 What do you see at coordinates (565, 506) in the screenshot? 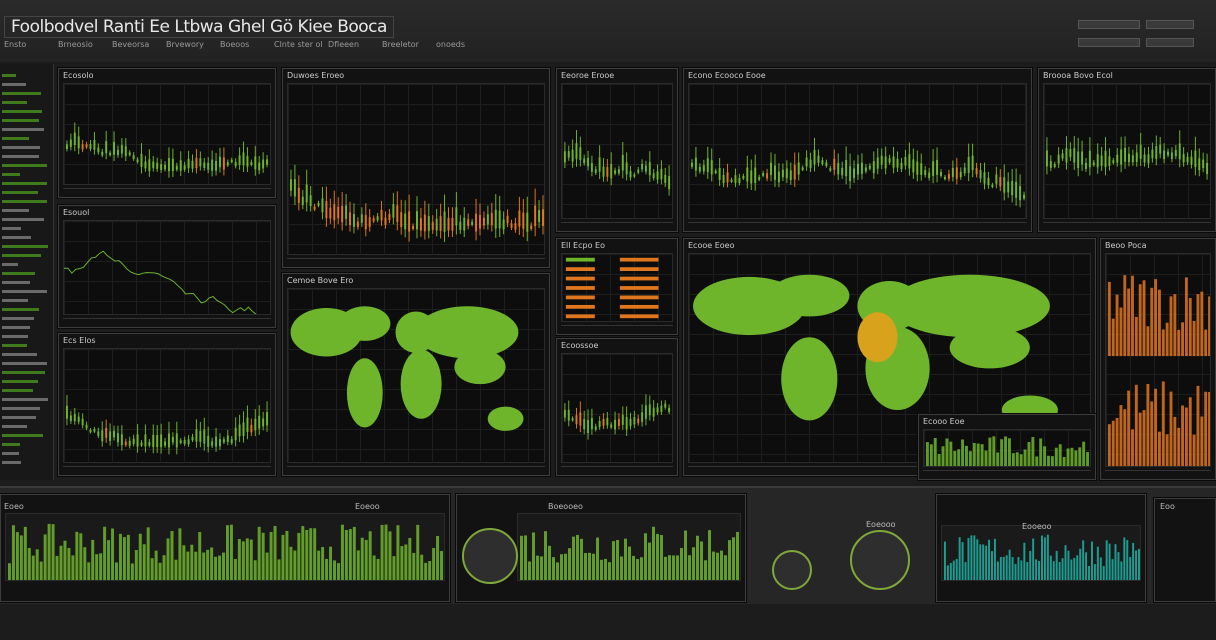
I see `bottom-label: Boeooeo` at bounding box center [565, 506].